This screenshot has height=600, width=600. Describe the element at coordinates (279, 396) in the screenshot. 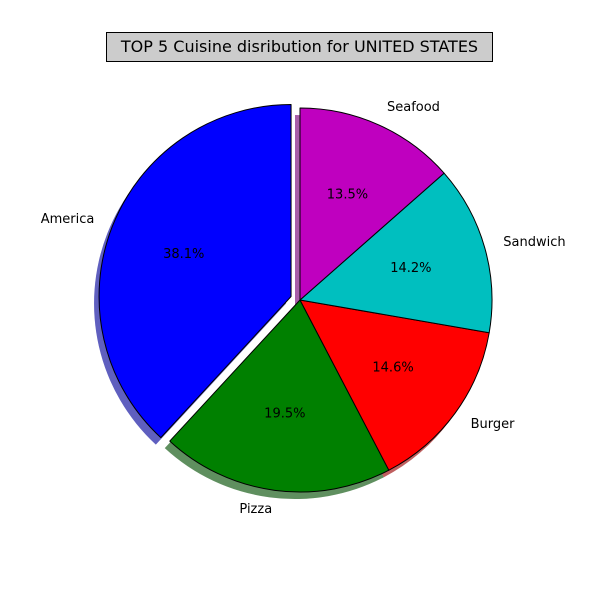

I see `pie-slice-pizza` at that location.